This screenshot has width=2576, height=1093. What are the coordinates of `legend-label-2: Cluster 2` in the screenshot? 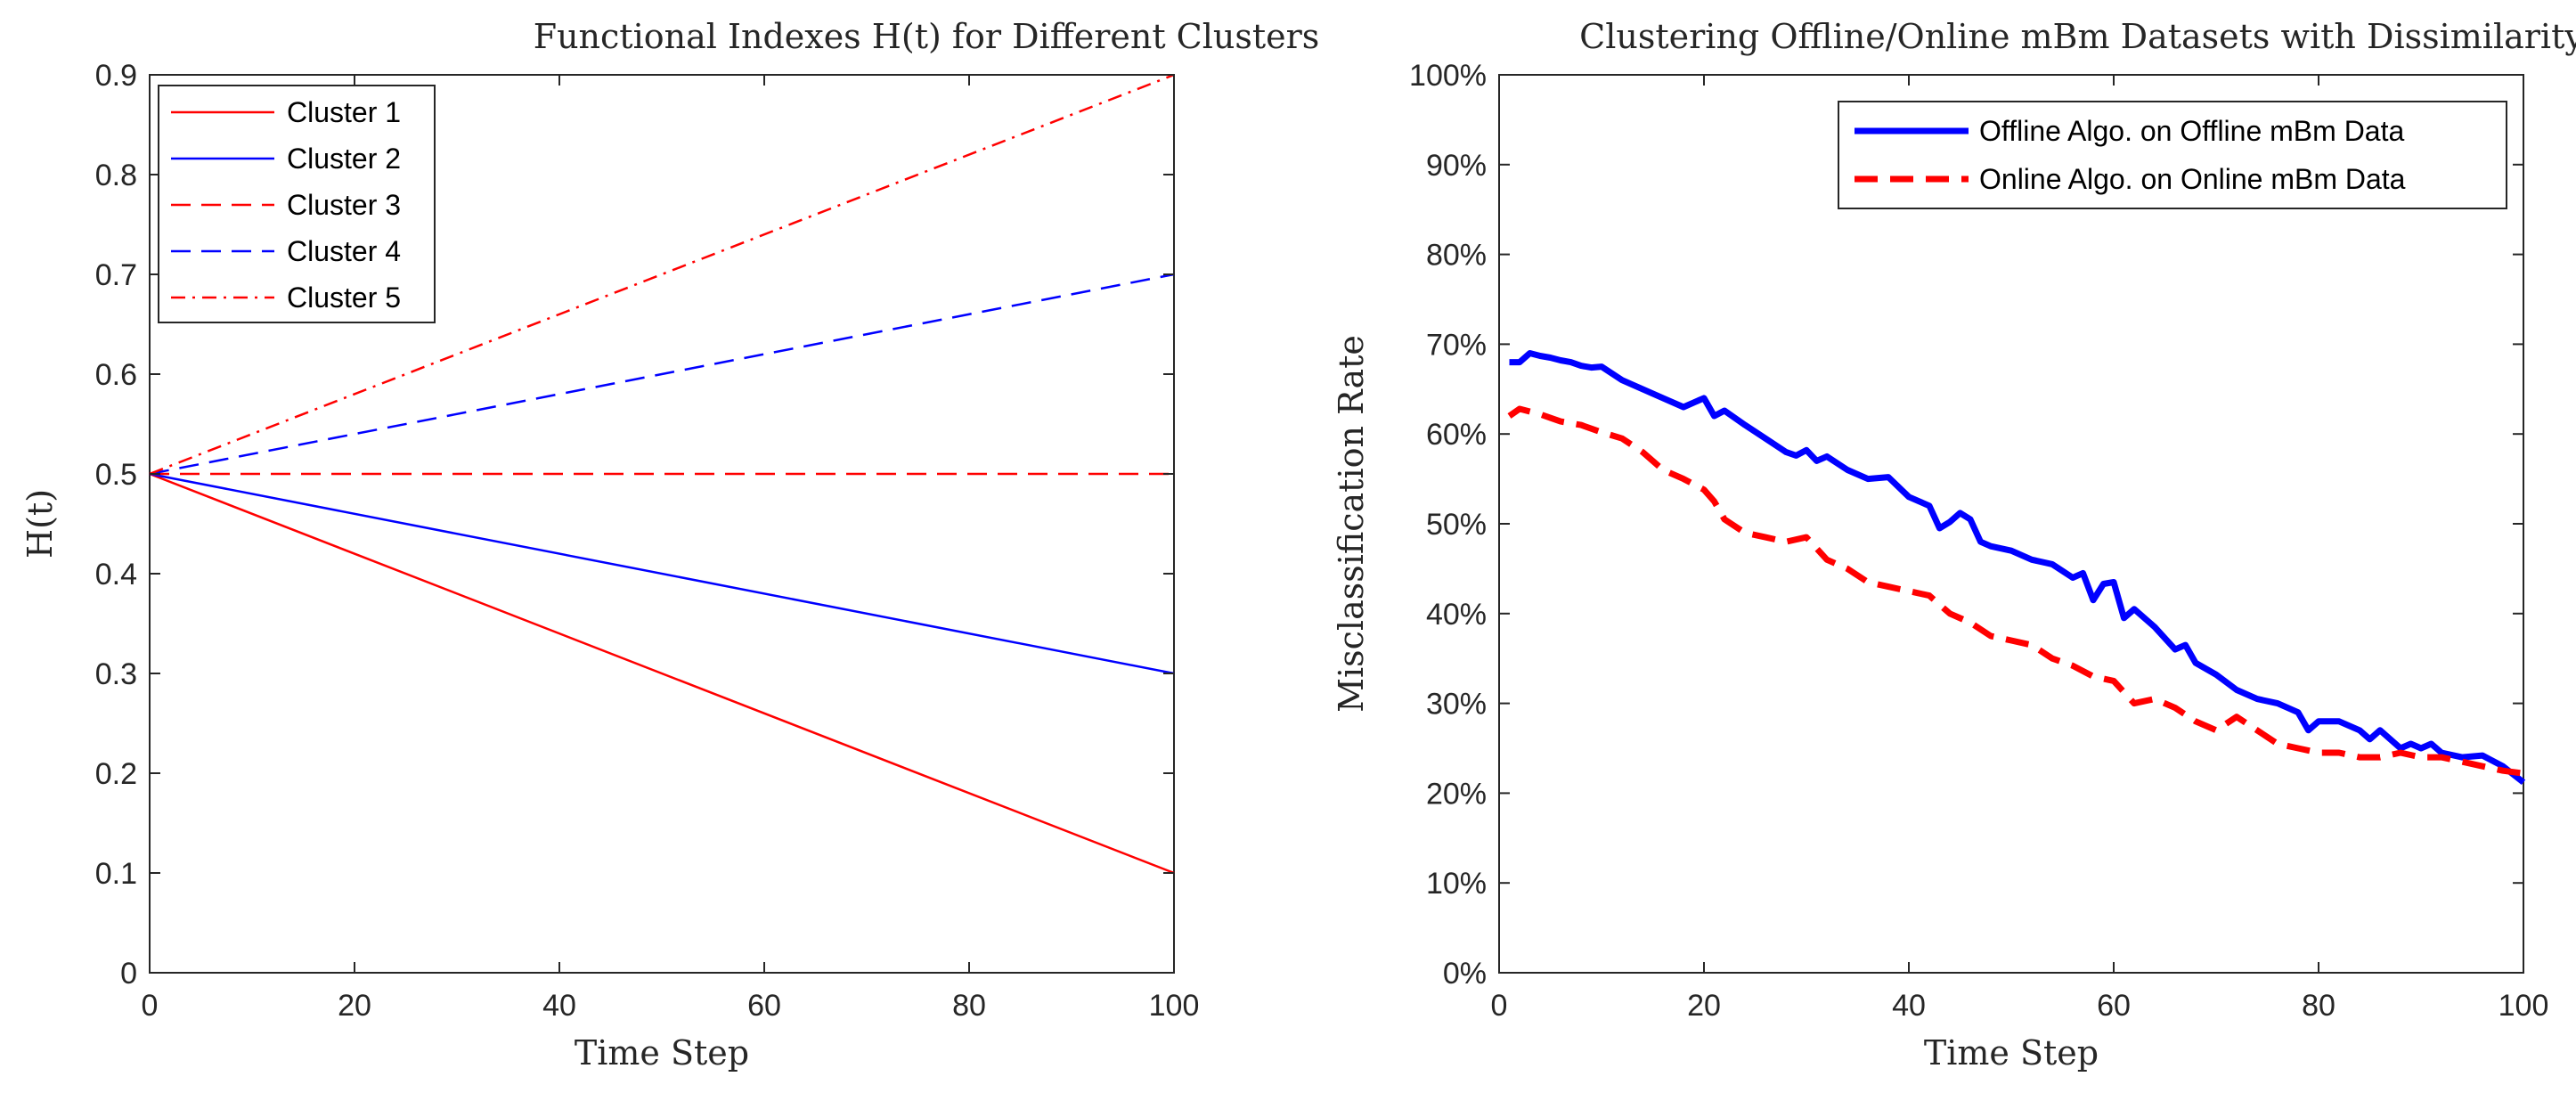 It's located at (344, 159).